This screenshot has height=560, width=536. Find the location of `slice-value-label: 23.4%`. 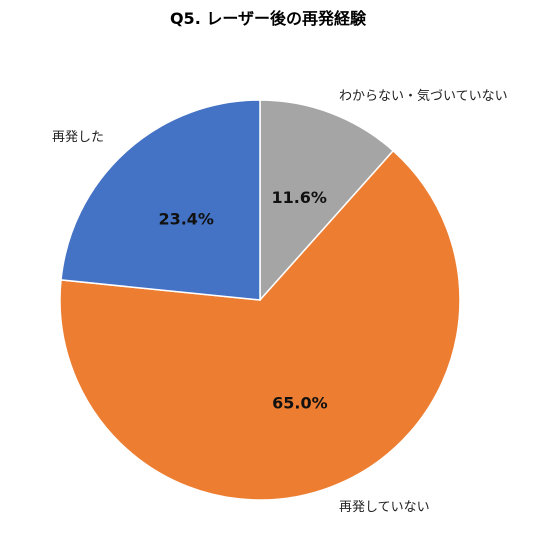

slice-value-label: 23.4% is located at coordinates (186, 218).